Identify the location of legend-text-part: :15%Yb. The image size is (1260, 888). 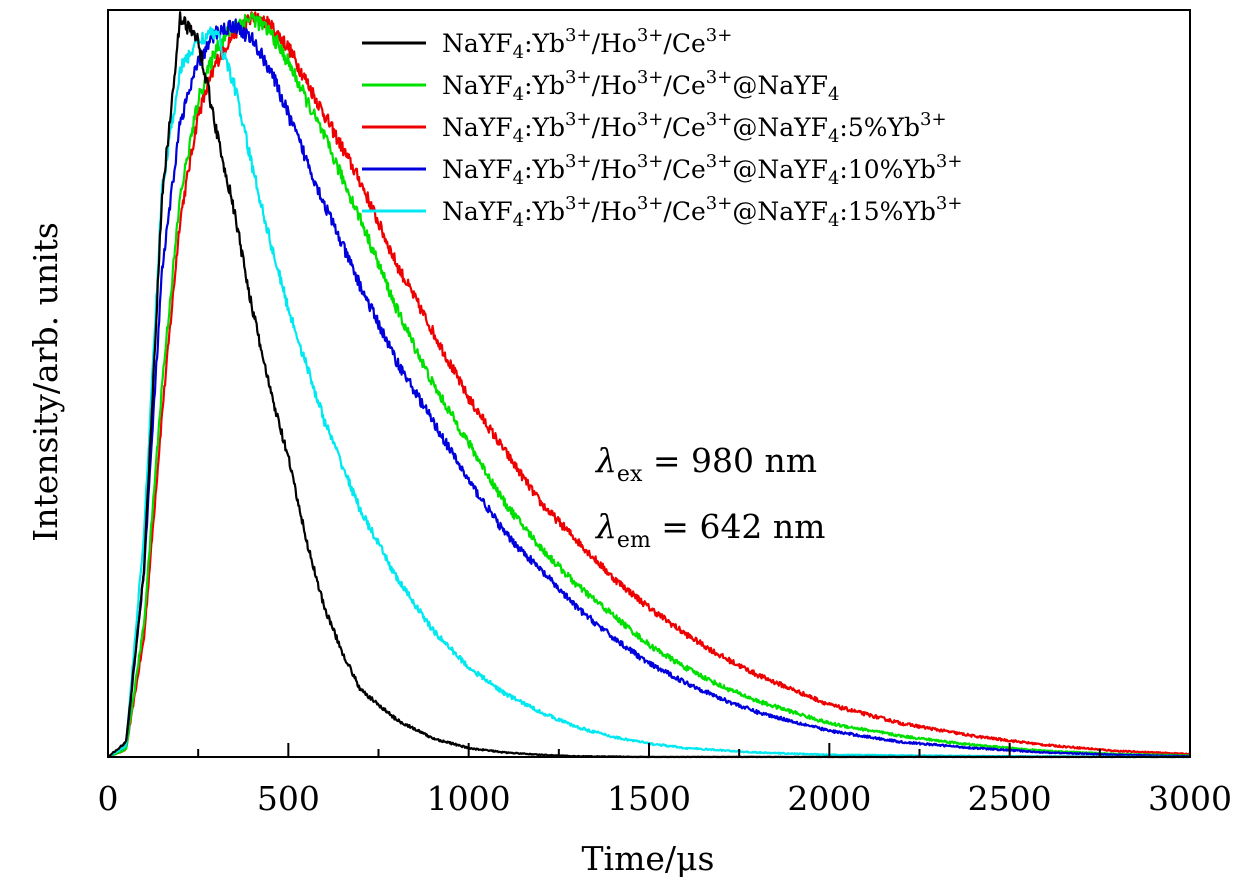
(887, 211).